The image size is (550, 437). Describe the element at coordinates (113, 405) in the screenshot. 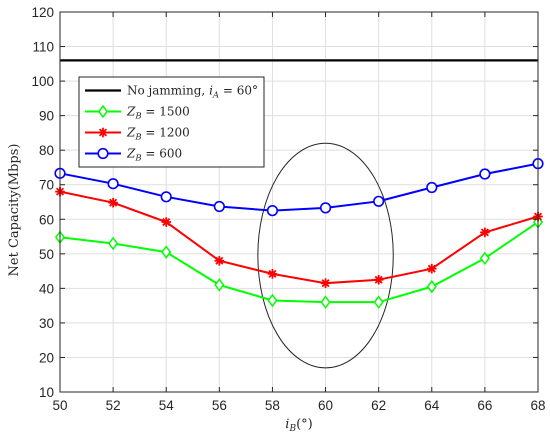

I see `x-tick-label: 52` at that location.